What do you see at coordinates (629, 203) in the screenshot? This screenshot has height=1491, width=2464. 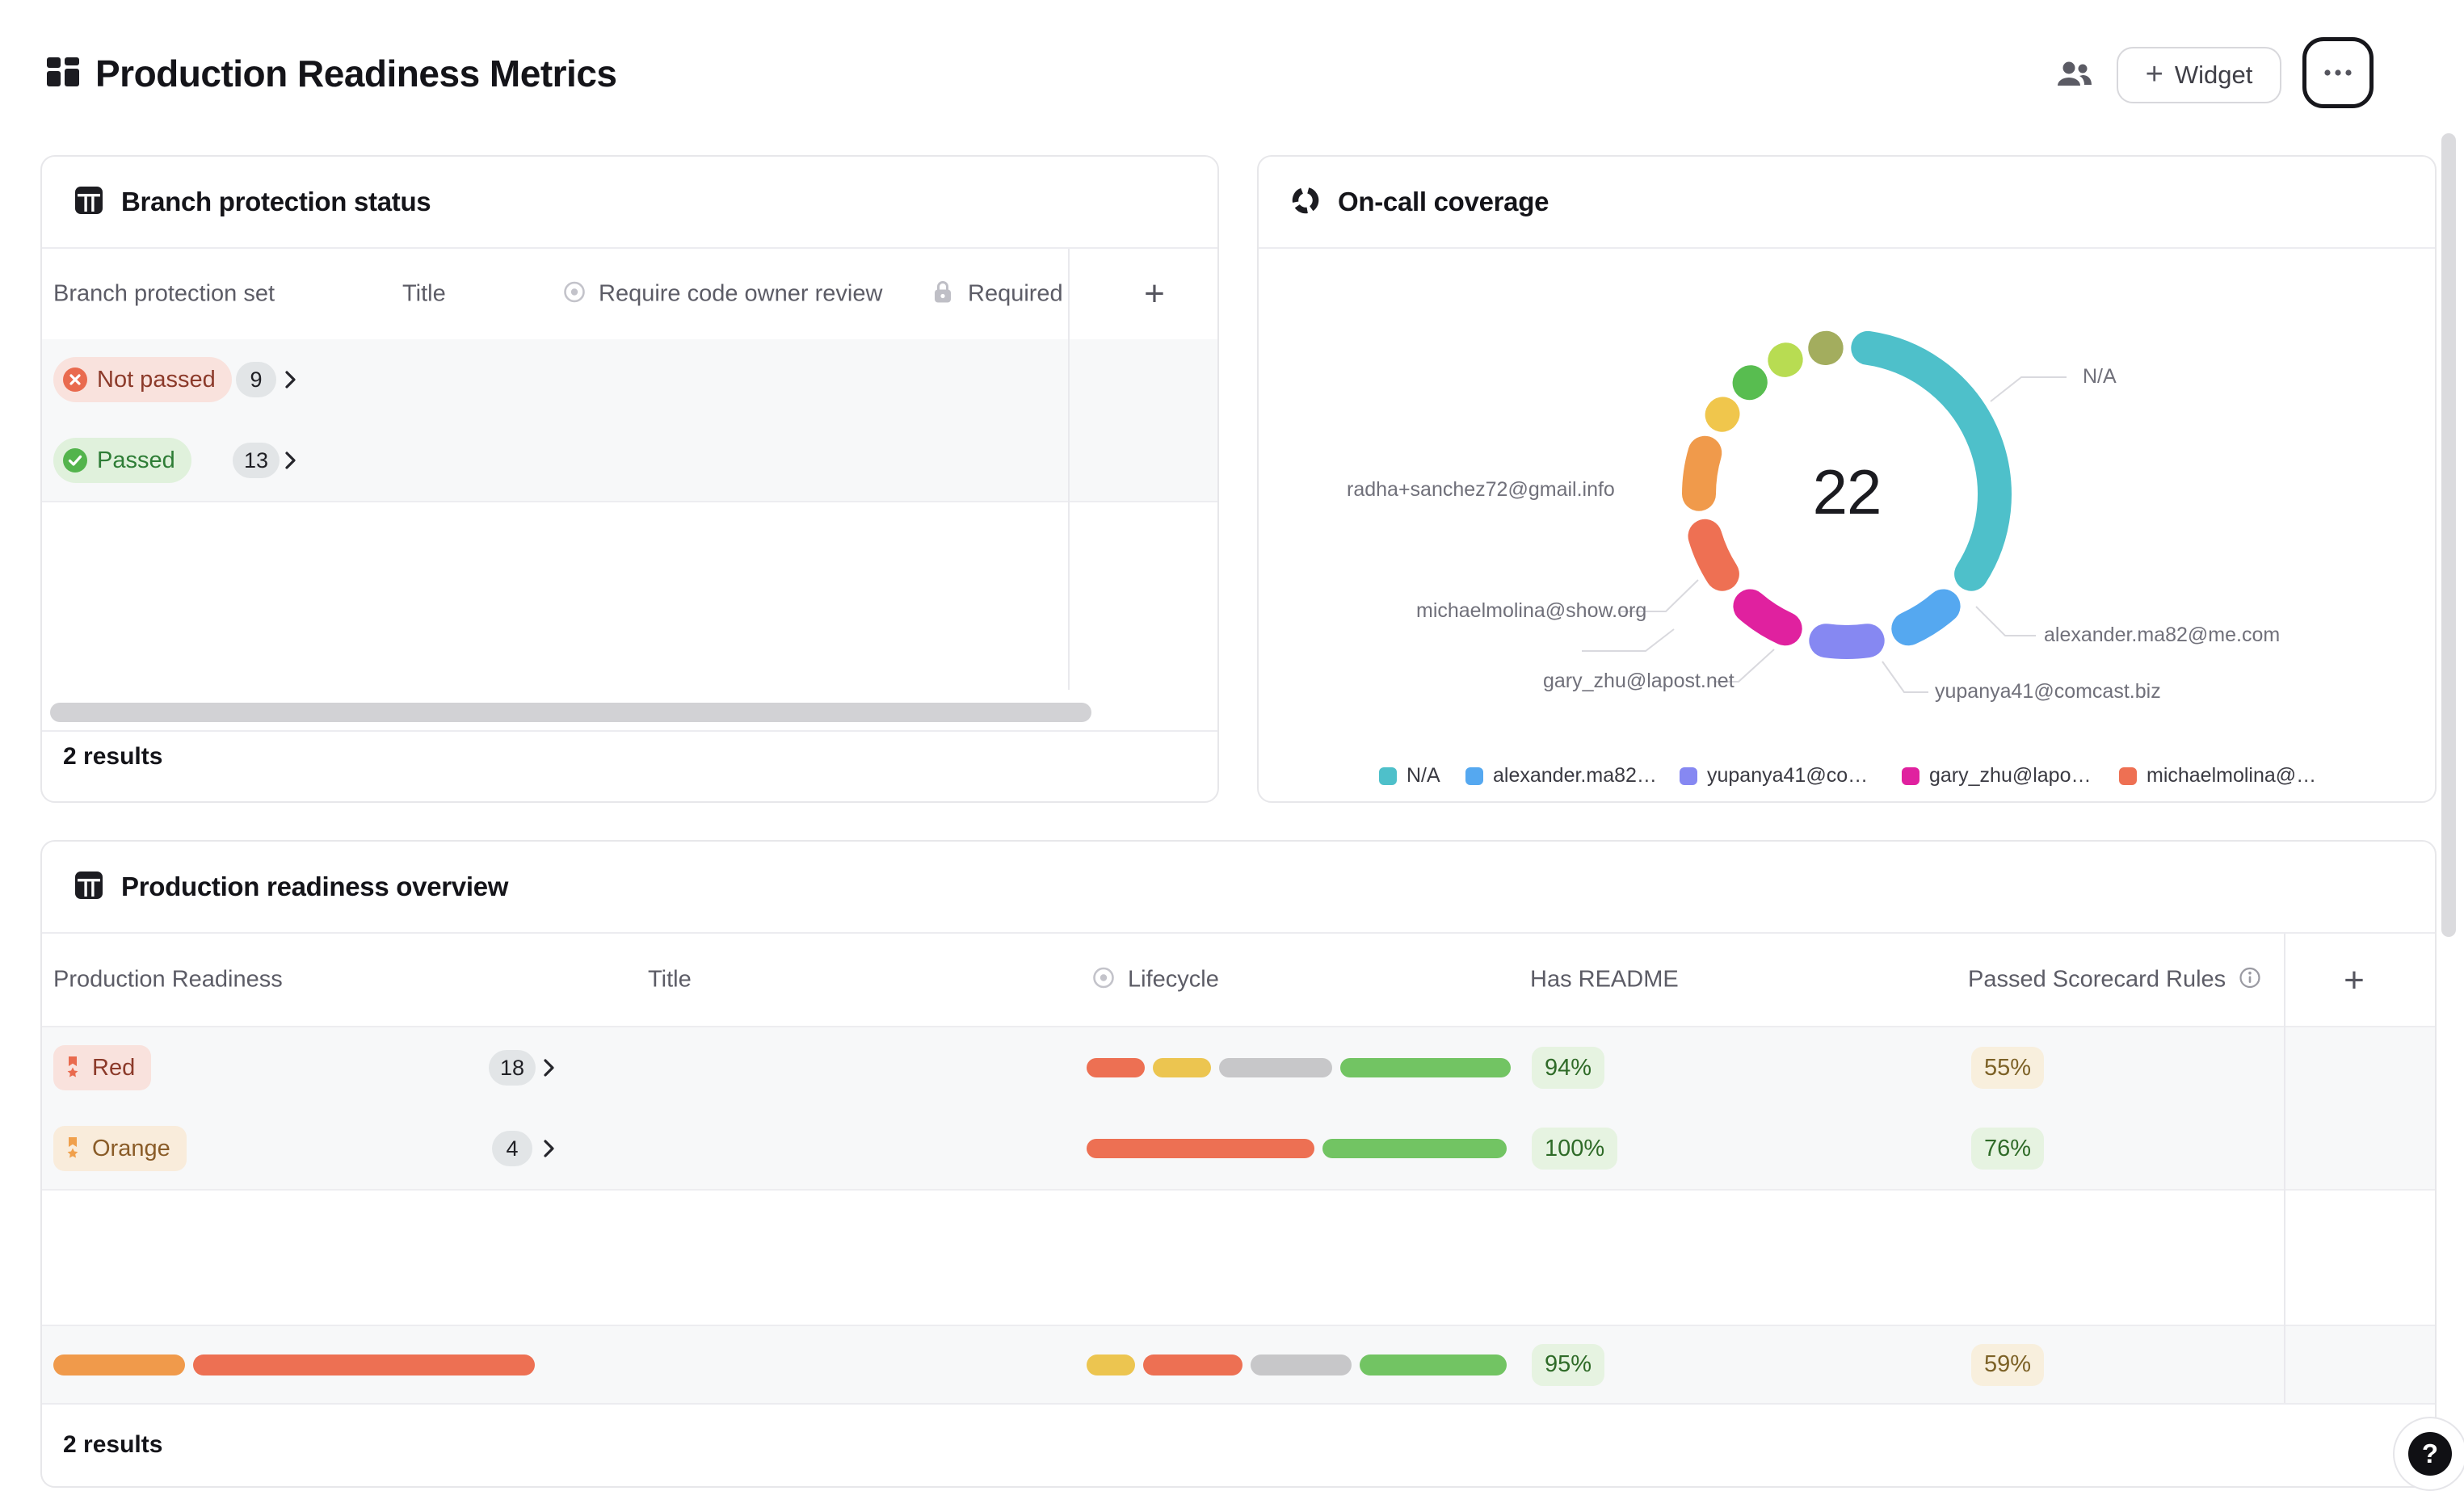 I see `widget-title-row: Branch protection status` at bounding box center [629, 203].